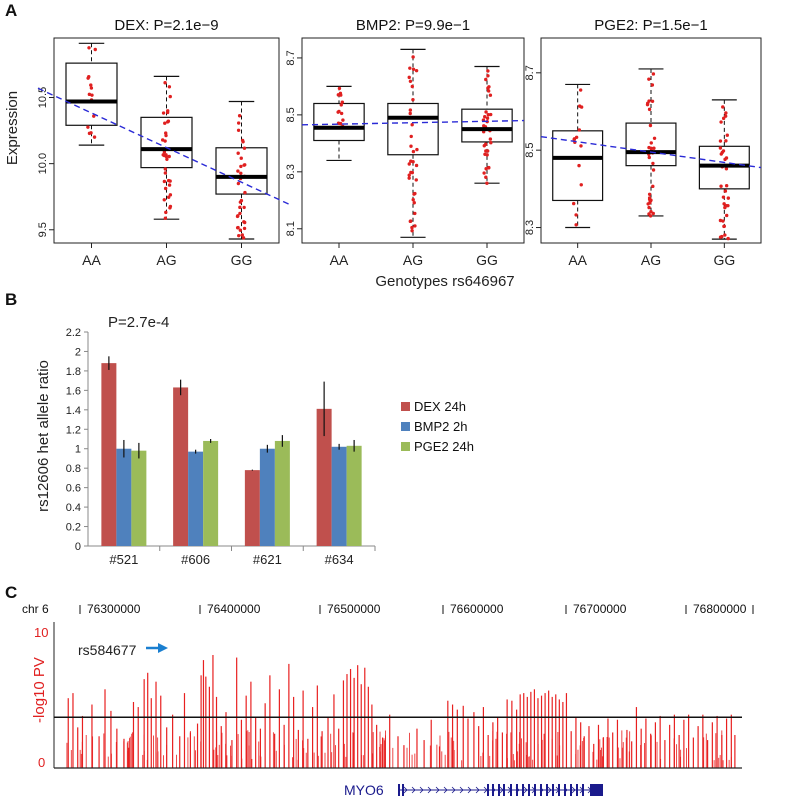  What do you see at coordinates (11, 299) in the screenshot?
I see `panel-label-b: B` at bounding box center [11, 299].